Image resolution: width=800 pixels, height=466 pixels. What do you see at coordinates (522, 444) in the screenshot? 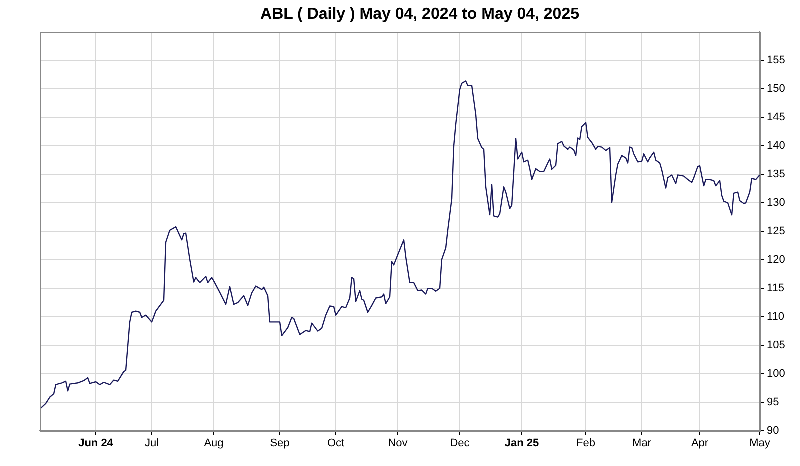
I see `x-tick-label: Jan 25` at bounding box center [522, 444].